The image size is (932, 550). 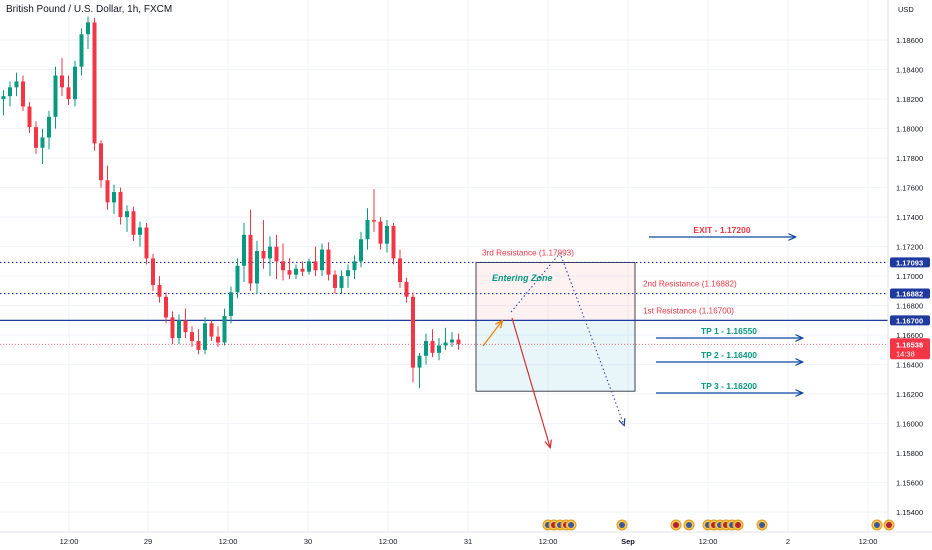 I want to click on y-tick-label: 1.16800, so click(x=909, y=306).